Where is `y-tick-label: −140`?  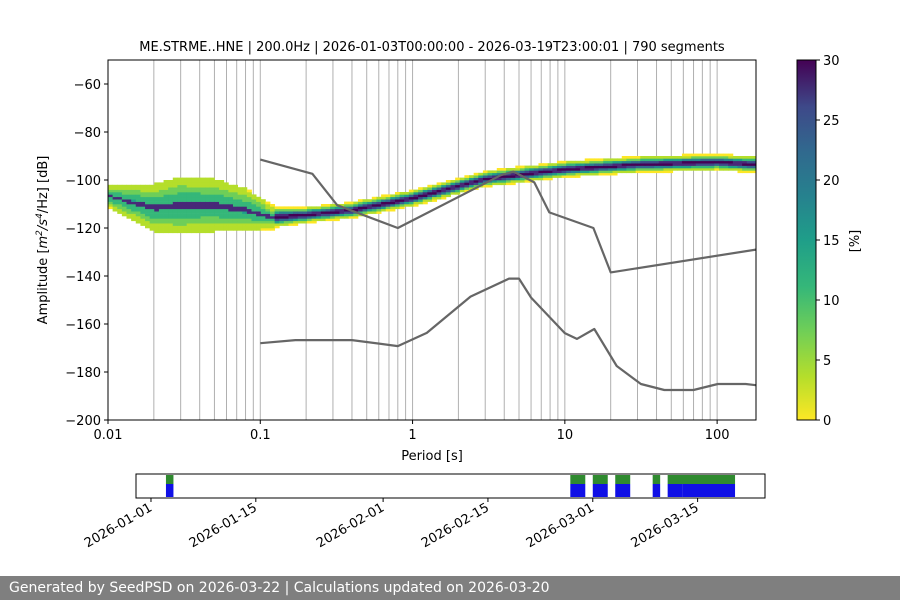 y-tick-label: −140 is located at coordinates (83, 277).